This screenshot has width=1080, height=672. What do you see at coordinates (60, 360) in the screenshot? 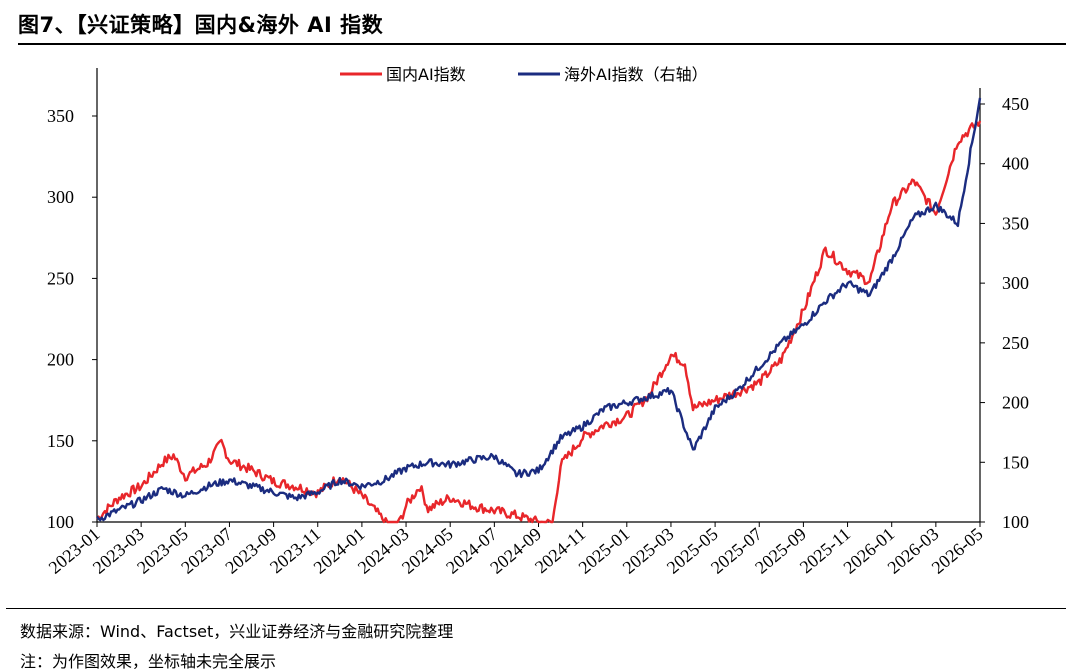
I see `left-tick-label: 200` at bounding box center [60, 360].